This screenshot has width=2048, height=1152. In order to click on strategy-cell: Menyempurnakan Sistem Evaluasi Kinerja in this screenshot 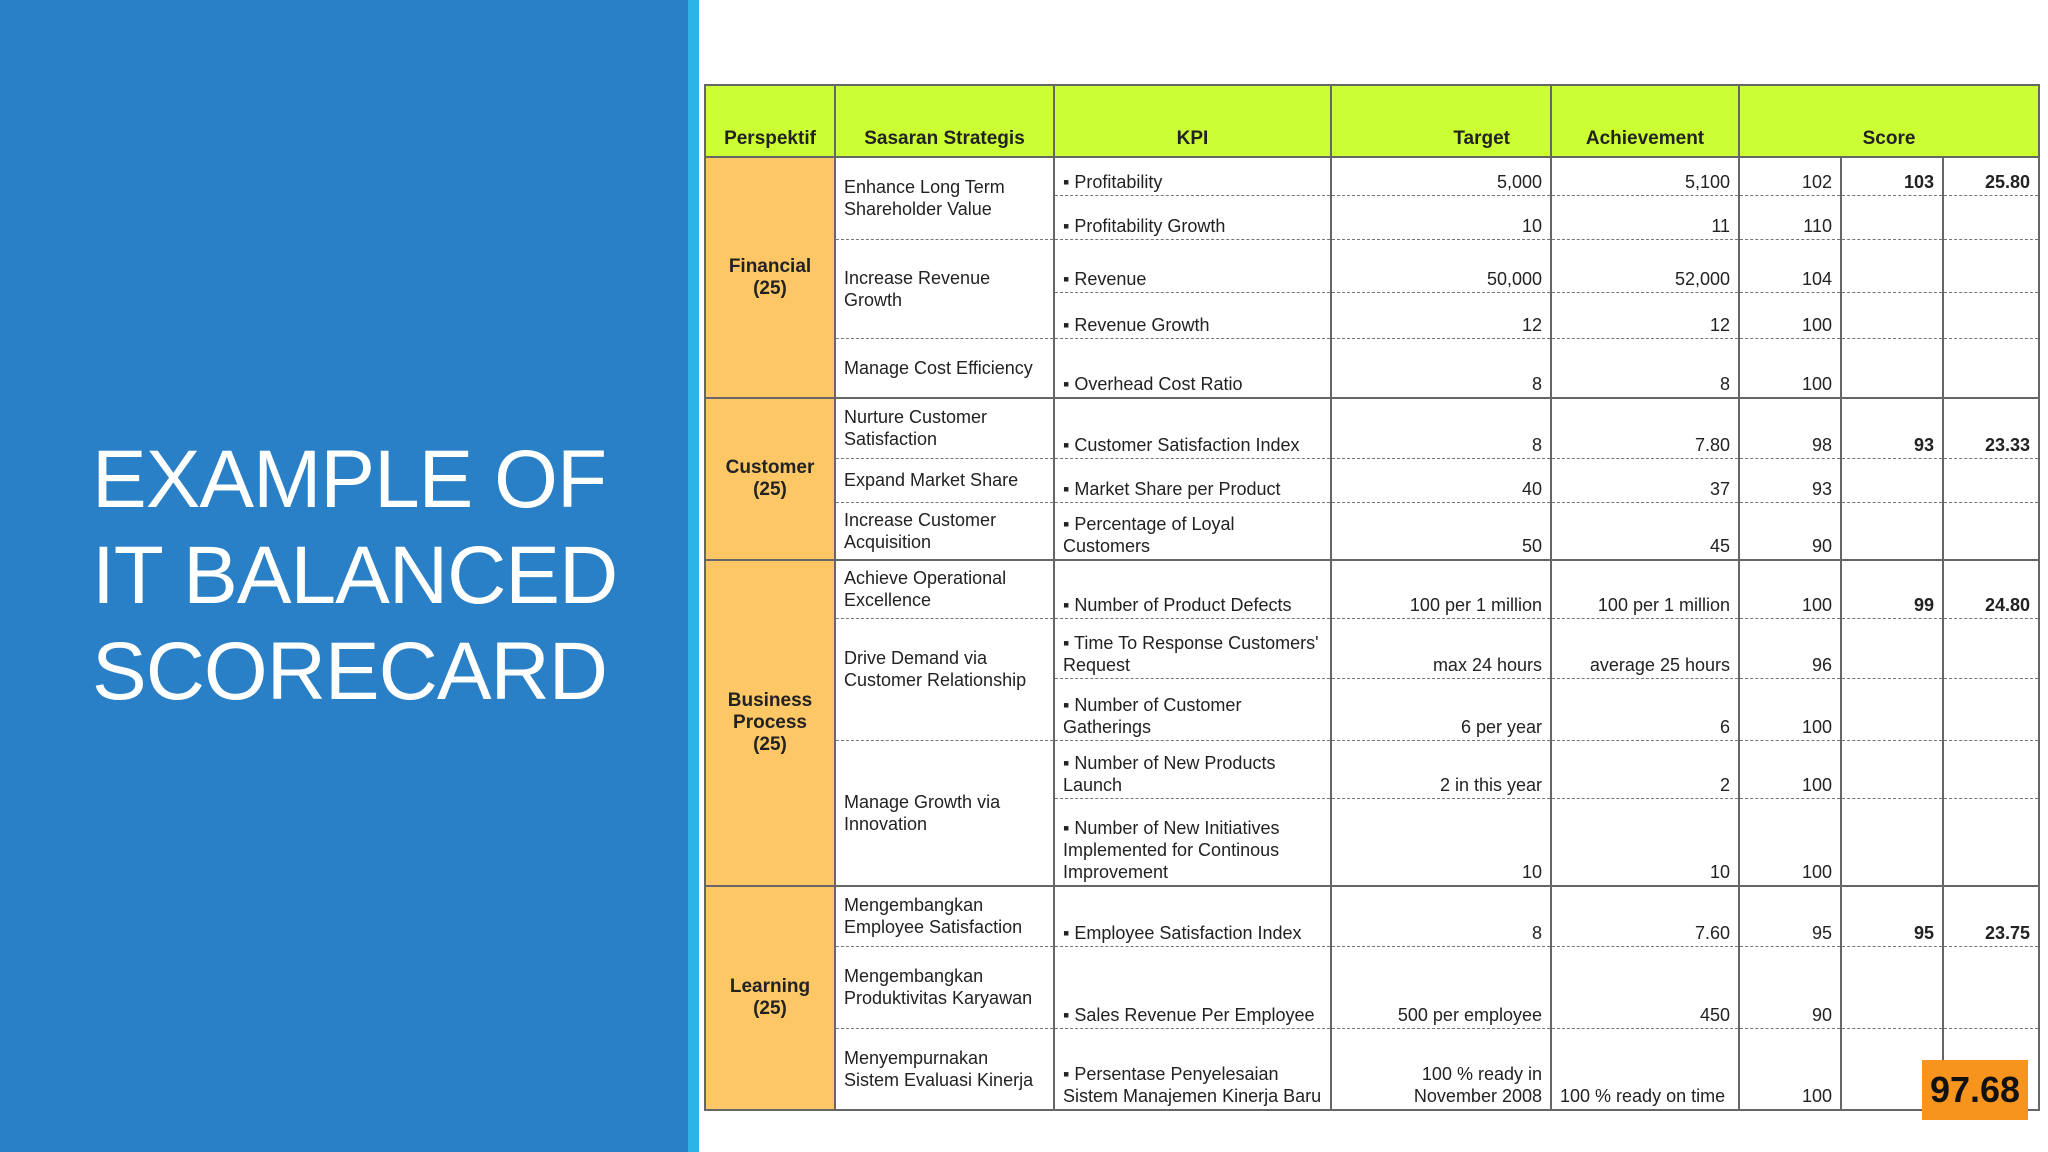, I will do `click(944, 1069)`.